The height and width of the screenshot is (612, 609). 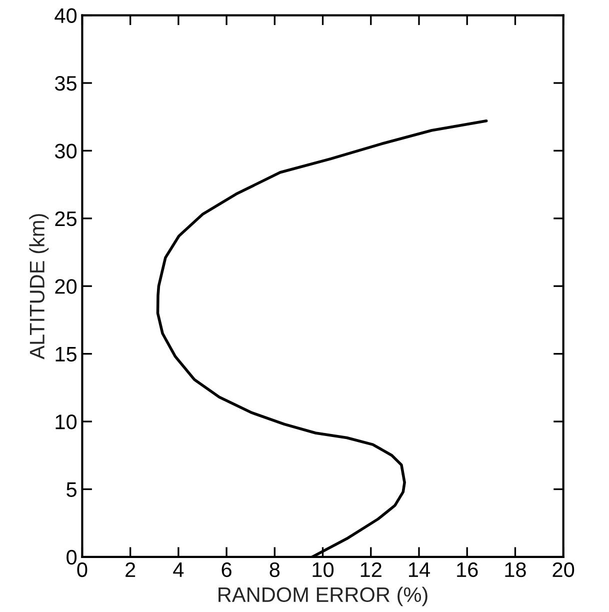 What do you see at coordinates (275, 570) in the screenshot?
I see `x-tick-label: 8` at bounding box center [275, 570].